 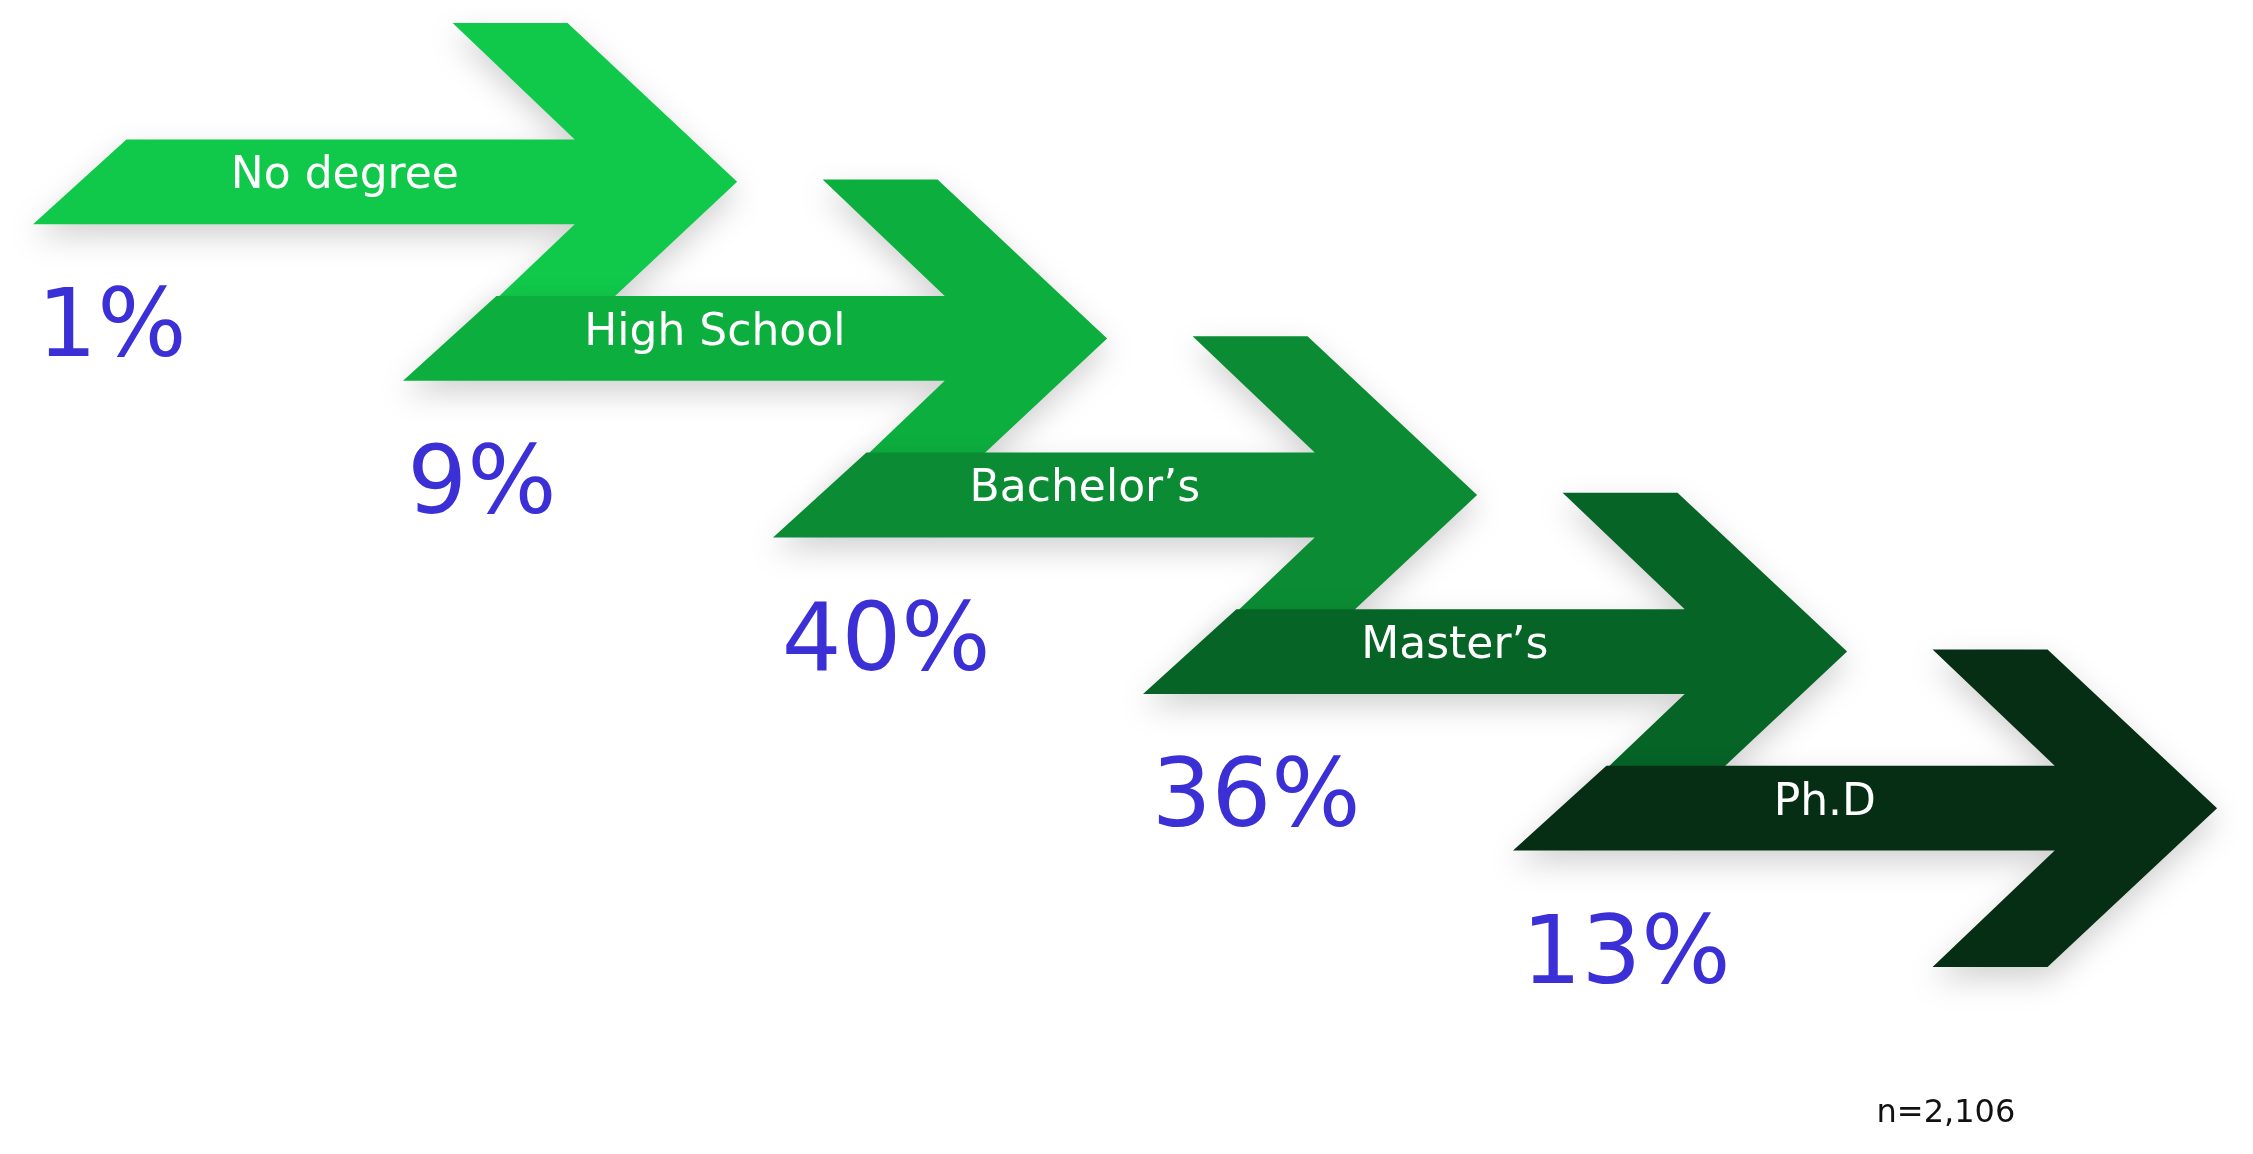 I want to click on category-label: Master’s, so click(x=1455, y=643).